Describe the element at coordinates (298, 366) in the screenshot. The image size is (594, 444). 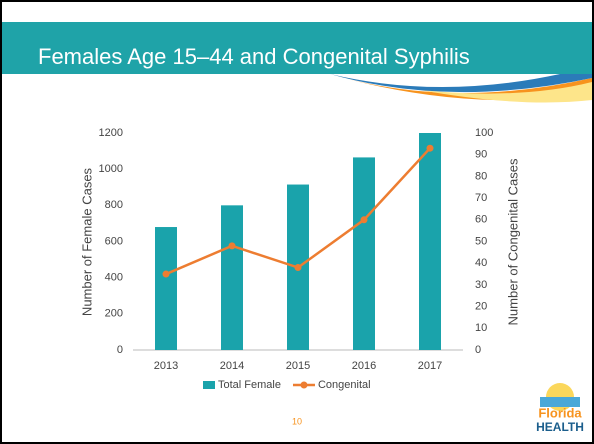
I see `x-tick-label: 2015` at that location.